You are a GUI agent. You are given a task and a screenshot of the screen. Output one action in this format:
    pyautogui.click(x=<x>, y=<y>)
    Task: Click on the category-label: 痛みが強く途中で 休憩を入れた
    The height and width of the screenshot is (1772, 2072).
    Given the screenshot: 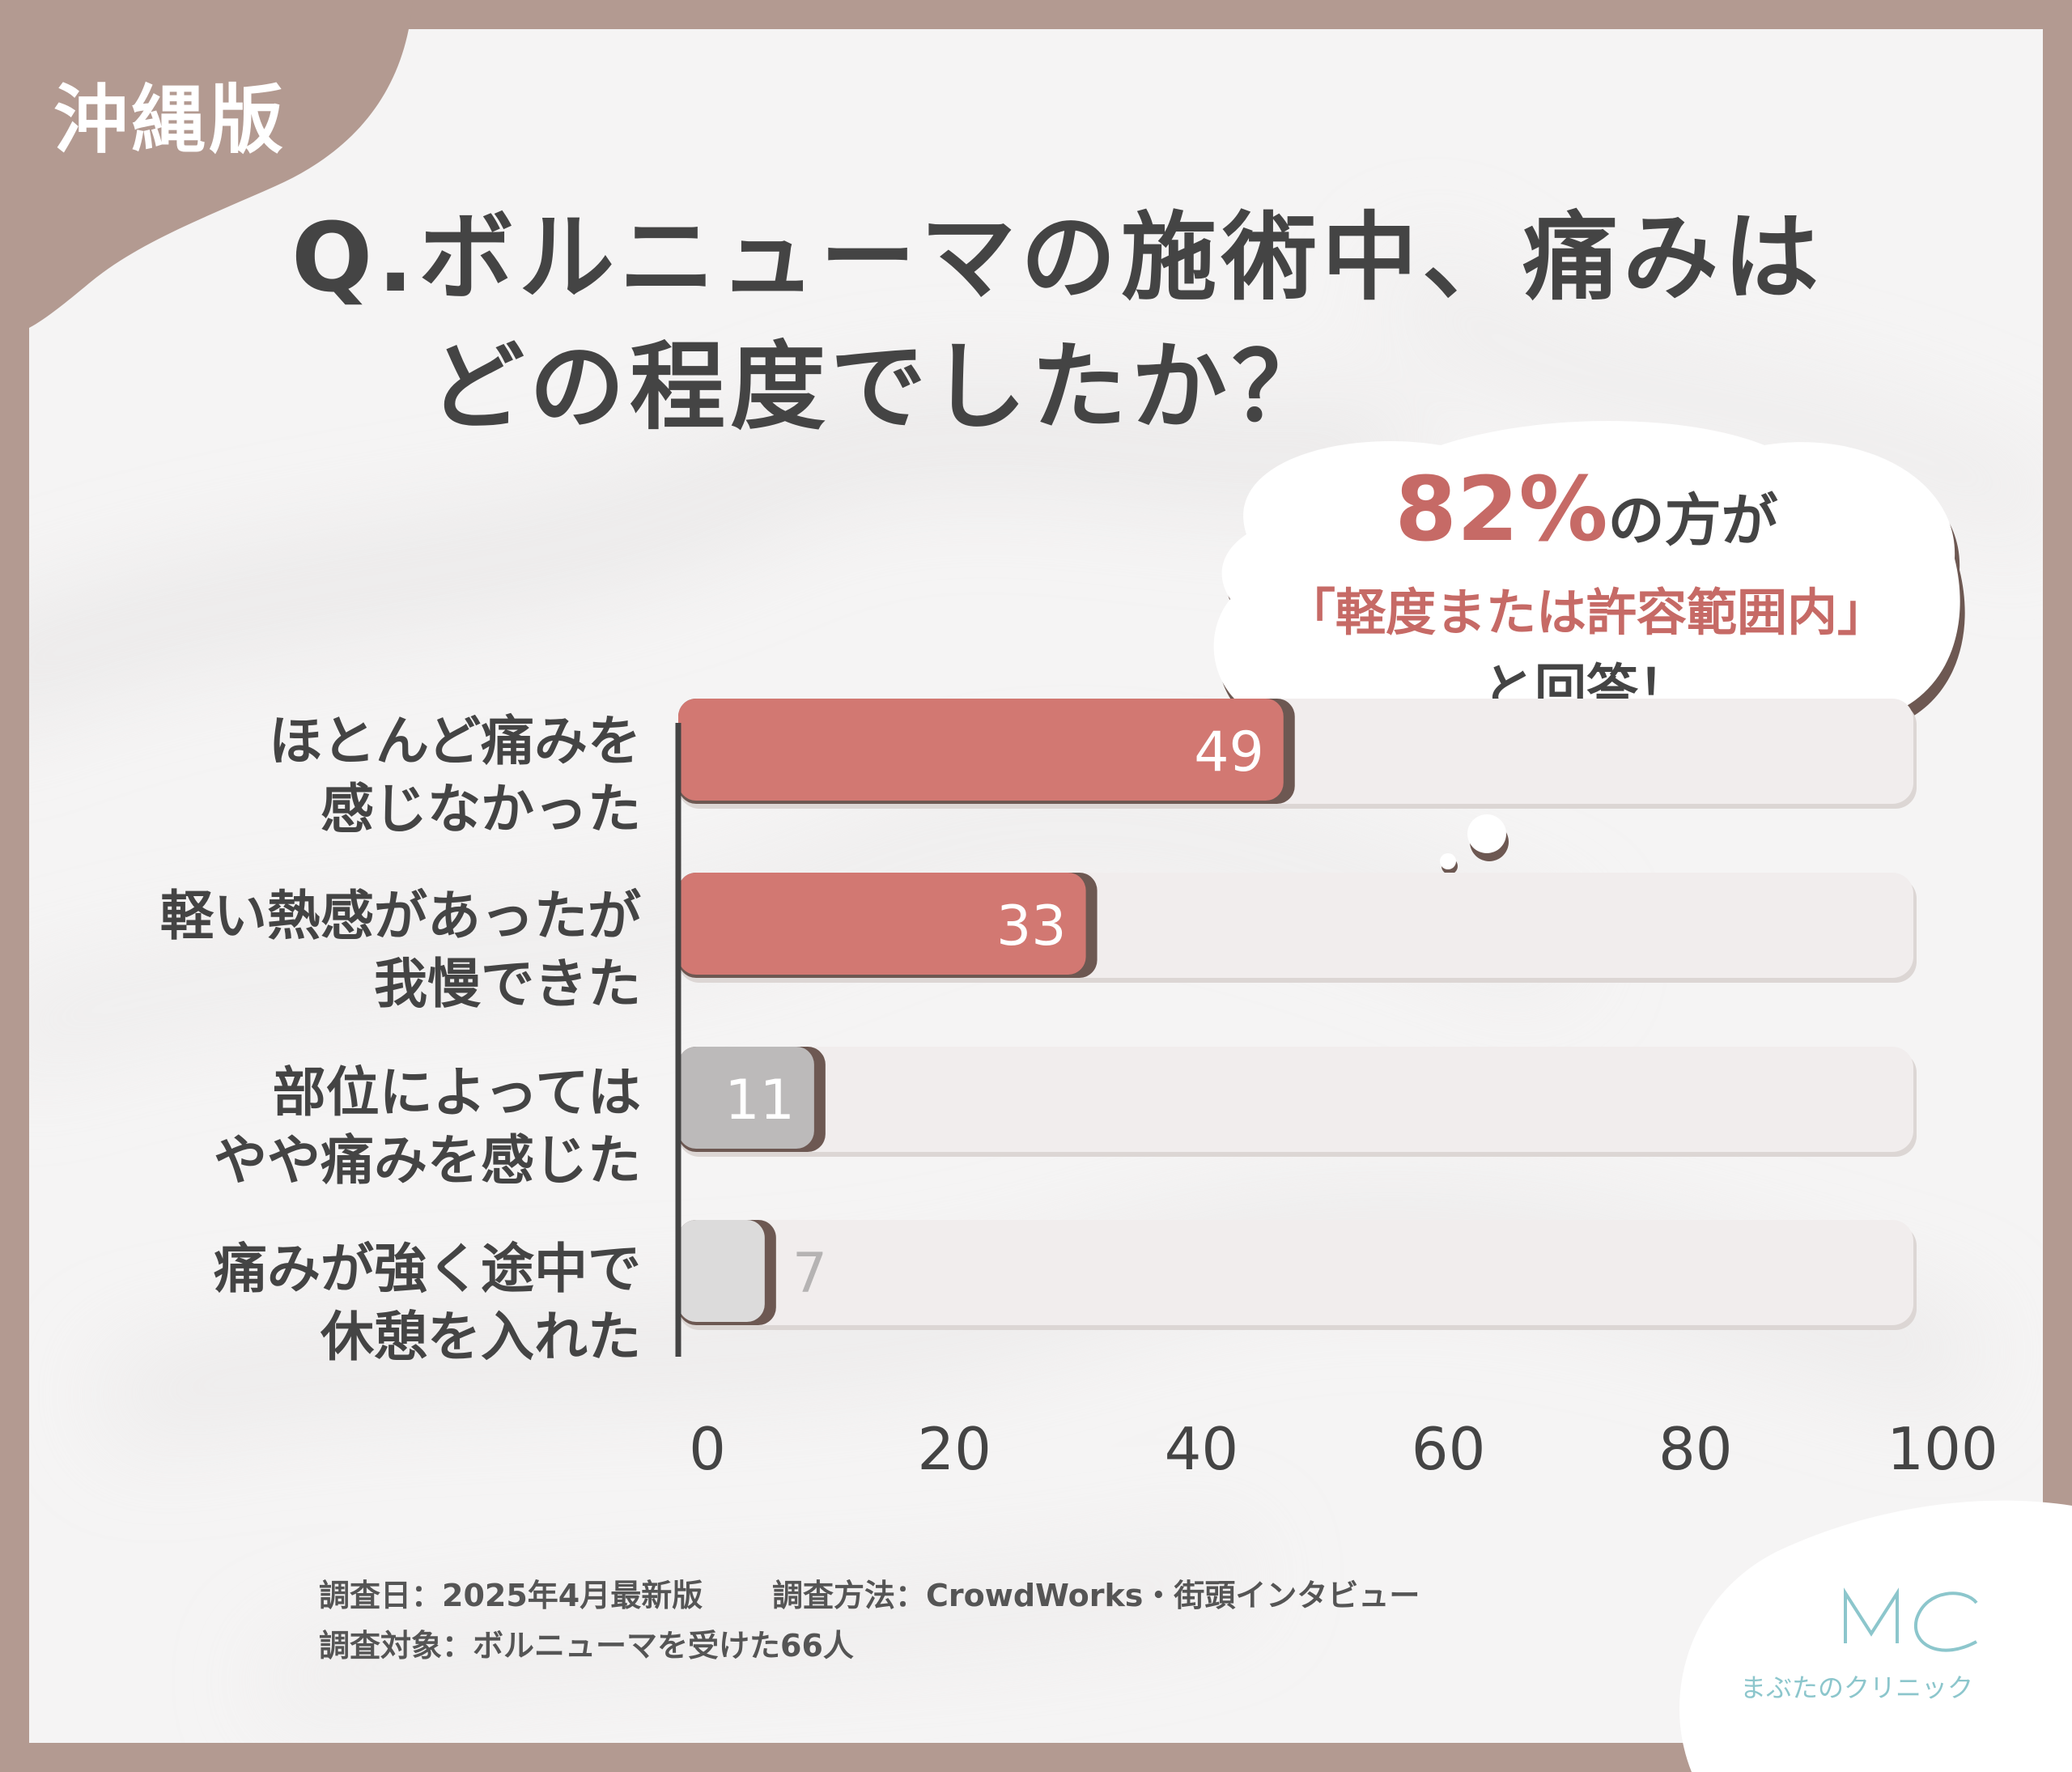 What is the action you would take?
    pyautogui.click(x=333, y=1303)
    